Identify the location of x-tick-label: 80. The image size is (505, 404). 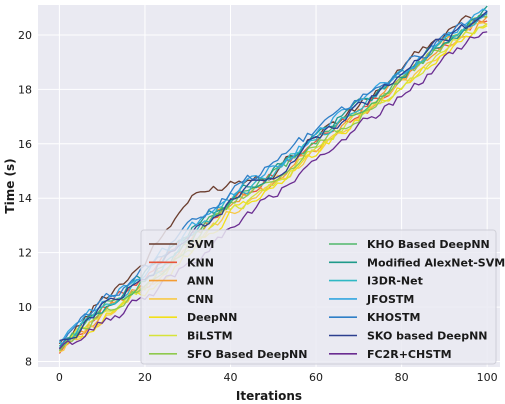
(402, 377).